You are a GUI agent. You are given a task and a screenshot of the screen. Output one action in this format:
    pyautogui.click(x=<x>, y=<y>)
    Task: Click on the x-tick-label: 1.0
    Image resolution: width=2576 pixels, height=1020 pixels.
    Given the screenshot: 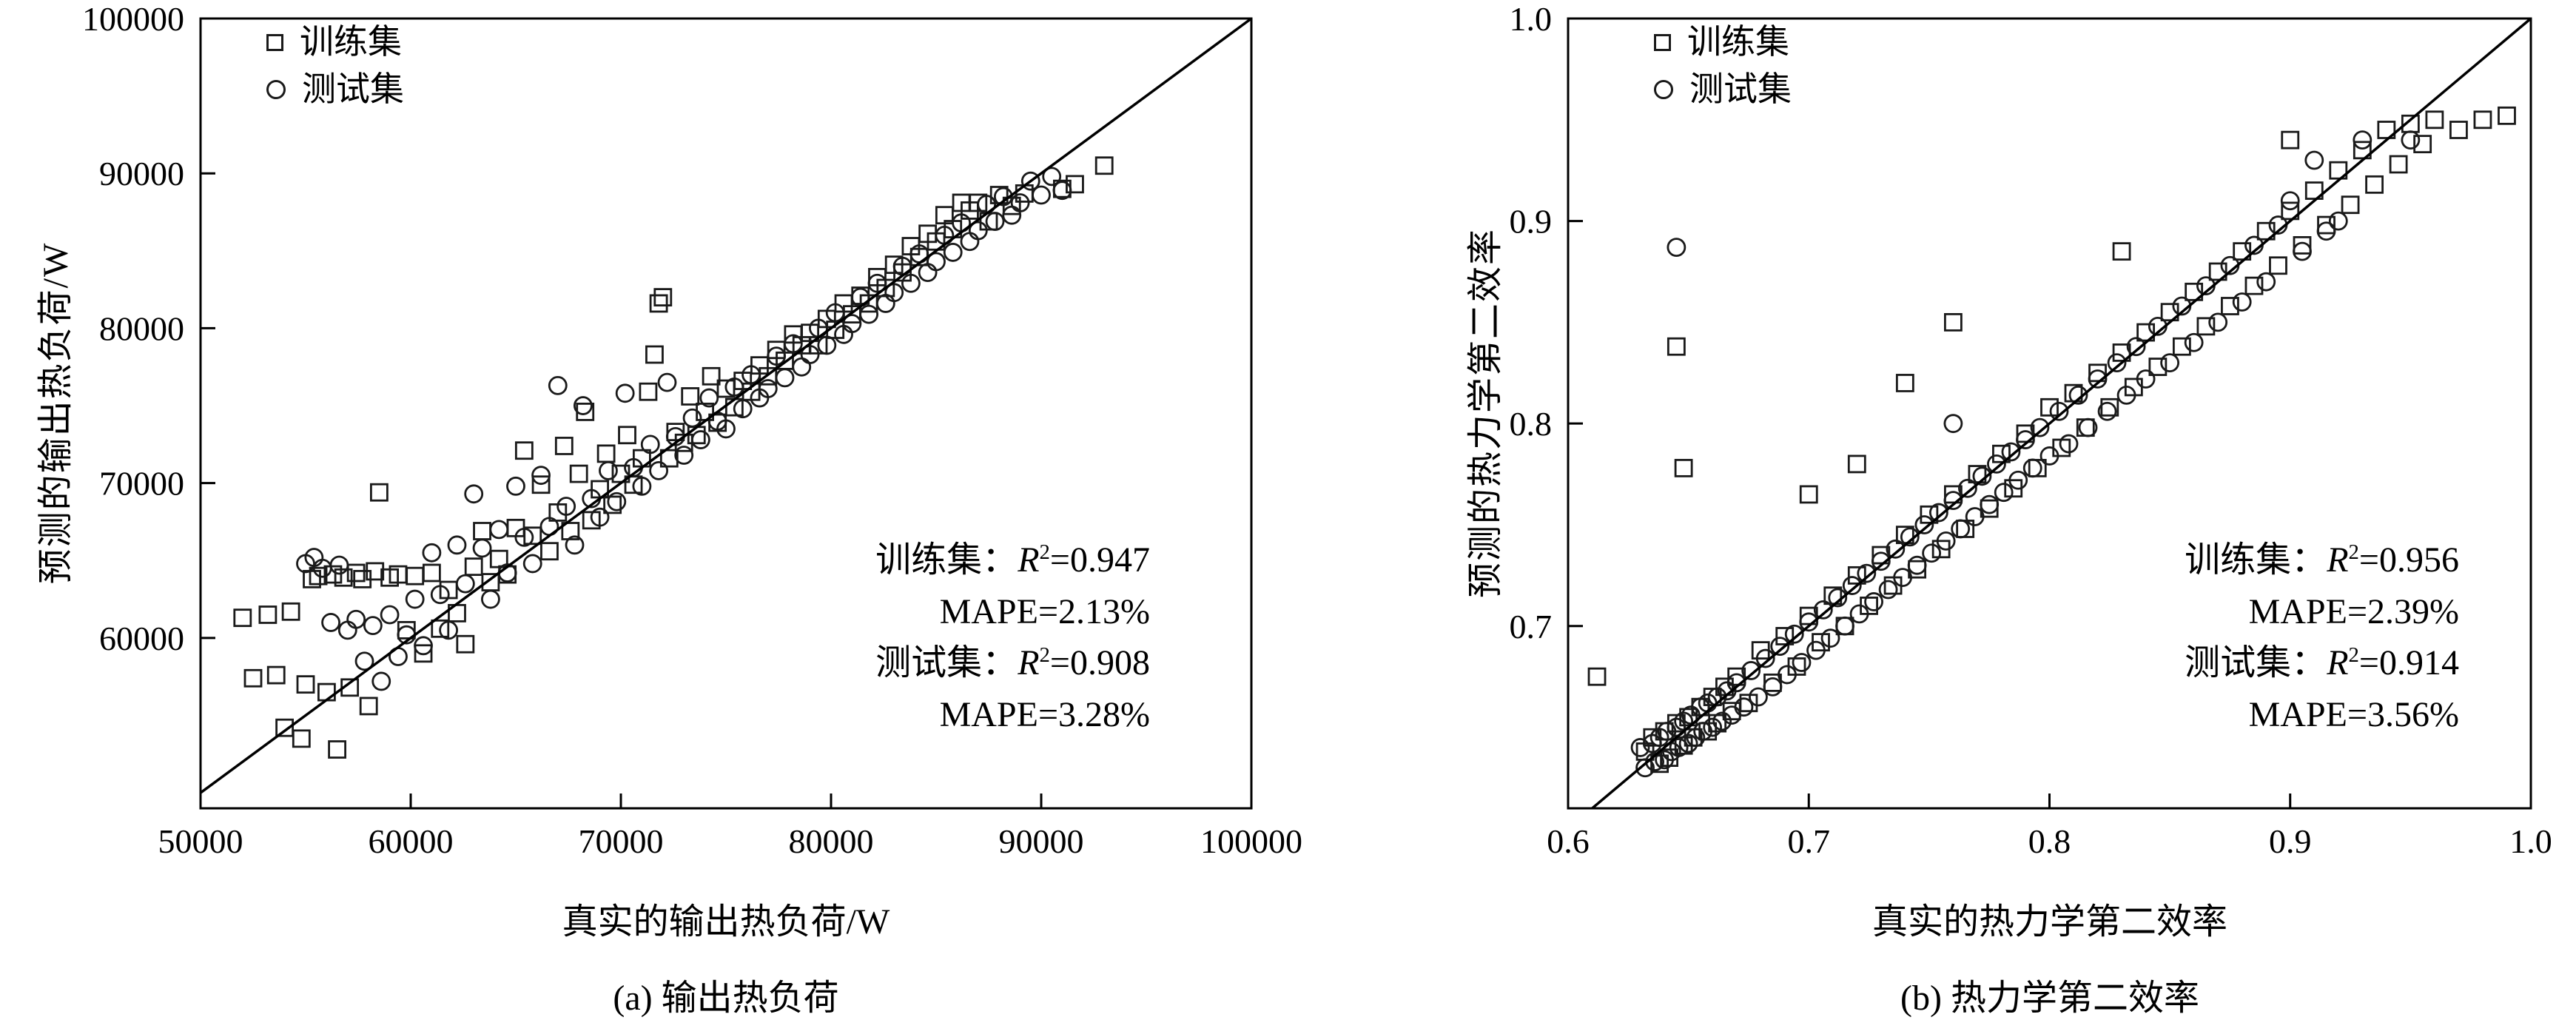 What is the action you would take?
    pyautogui.click(x=2530, y=841)
    